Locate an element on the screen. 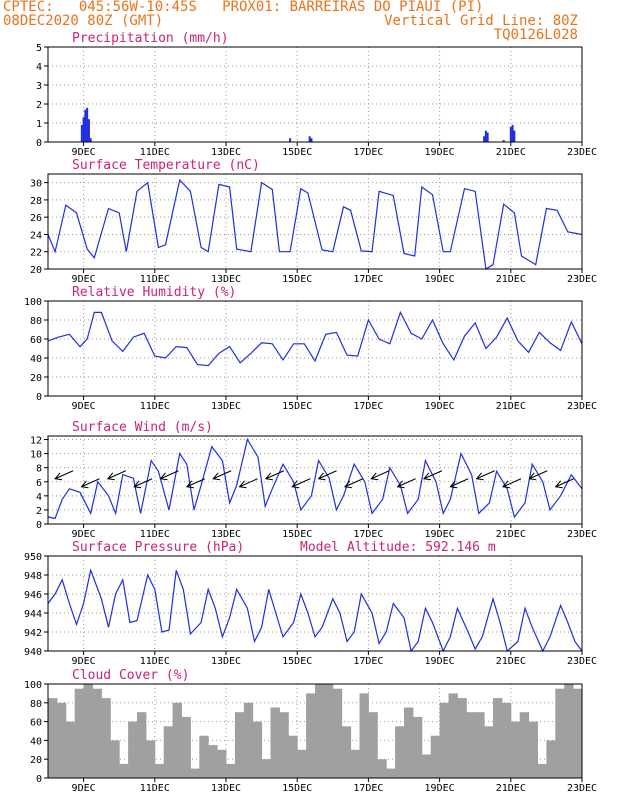  panel-6-frame is located at coordinates (315, 731).